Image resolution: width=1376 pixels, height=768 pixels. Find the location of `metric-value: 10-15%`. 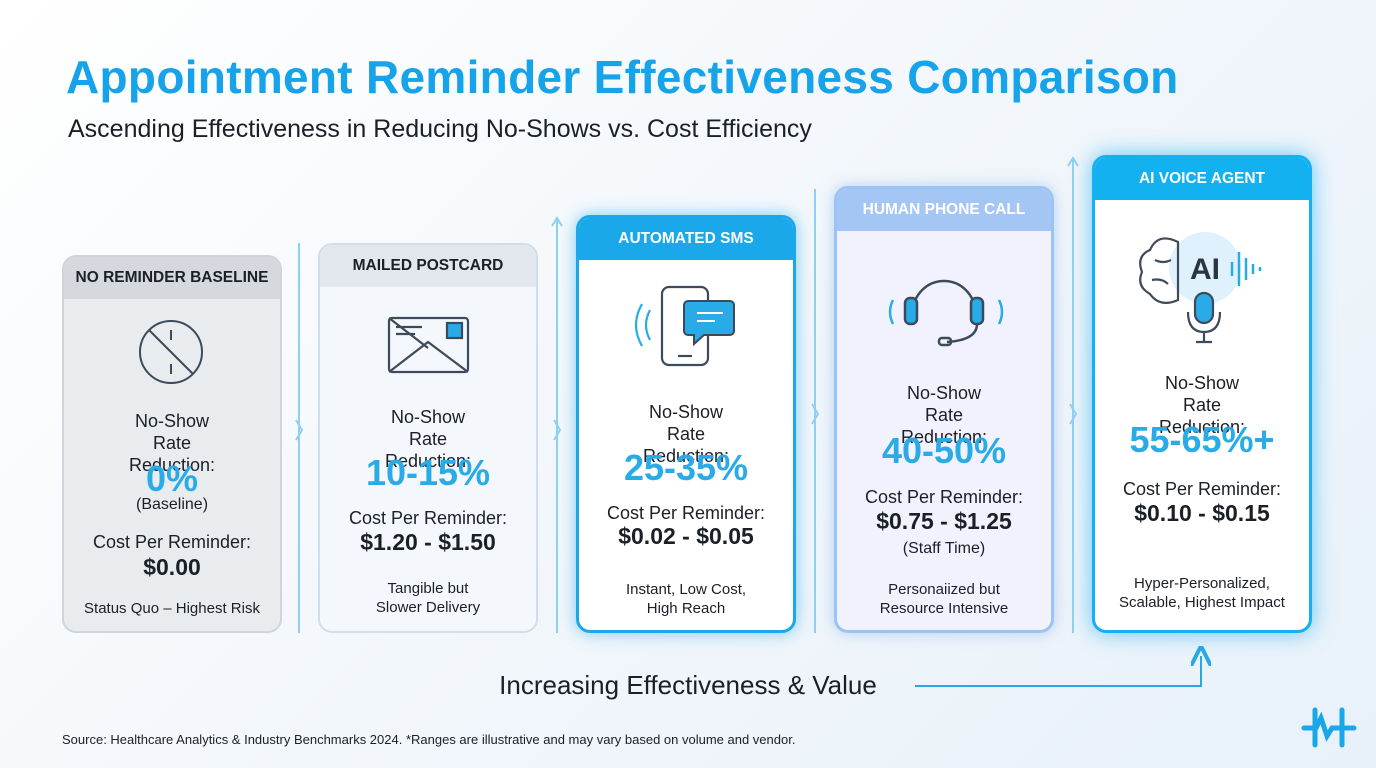

metric-value: 10-15% is located at coordinates (428, 472).